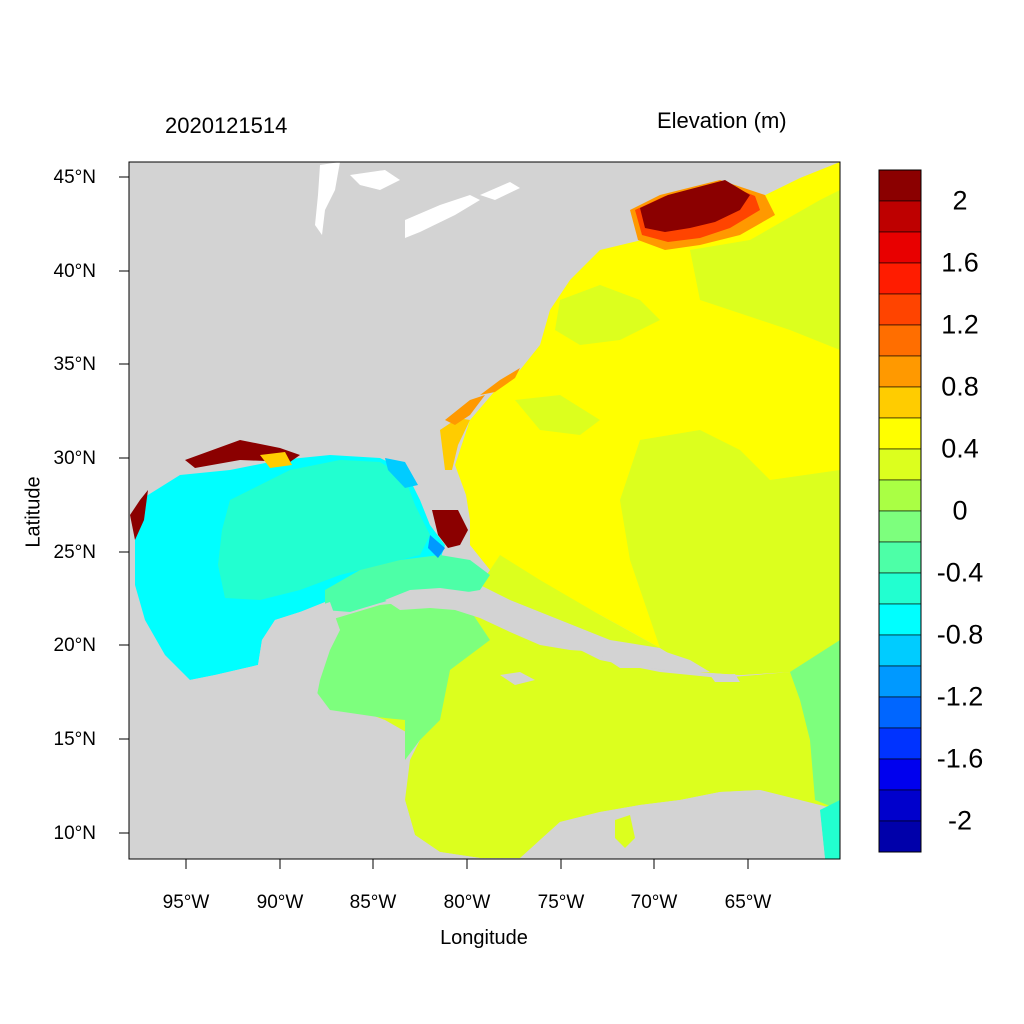 This screenshot has width=1024, height=1024. What do you see at coordinates (467, 864) in the screenshot?
I see `x-tick-marks` at bounding box center [467, 864].